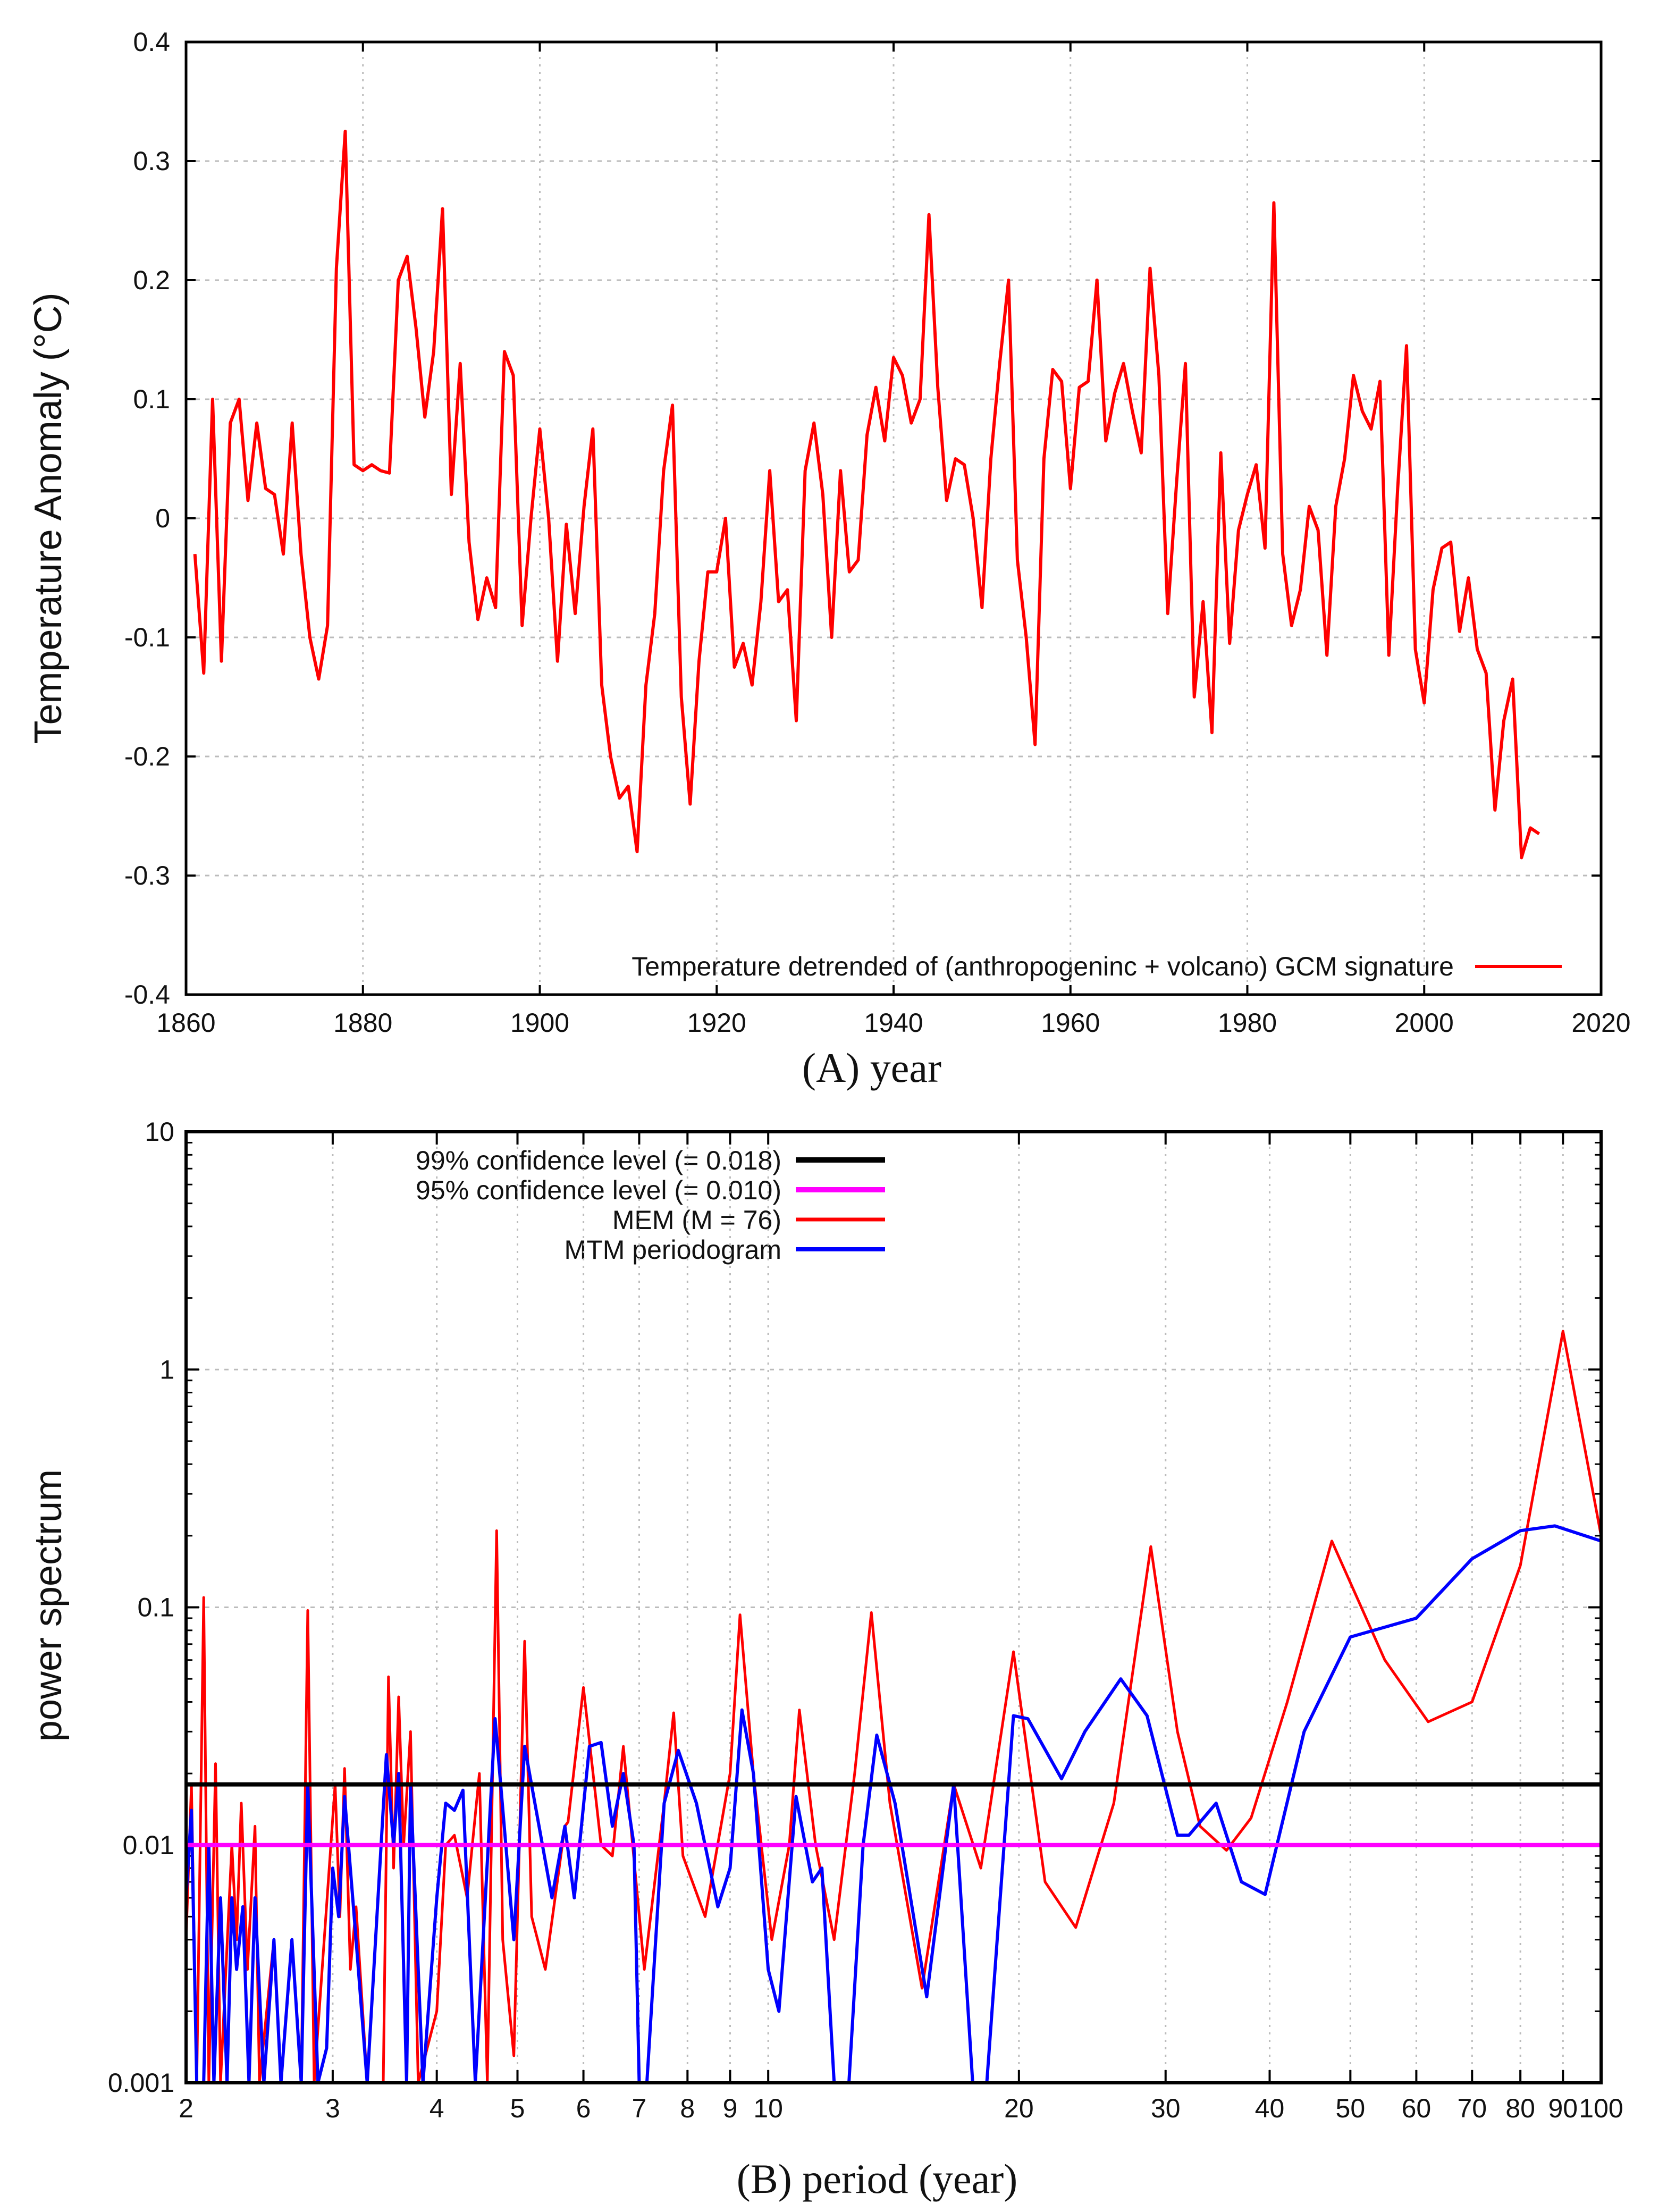 The image size is (1667, 2212). What do you see at coordinates (166, 1369) in the screenshot?
I see `y-tick-label: 1` at bounding box center [166, 1369].